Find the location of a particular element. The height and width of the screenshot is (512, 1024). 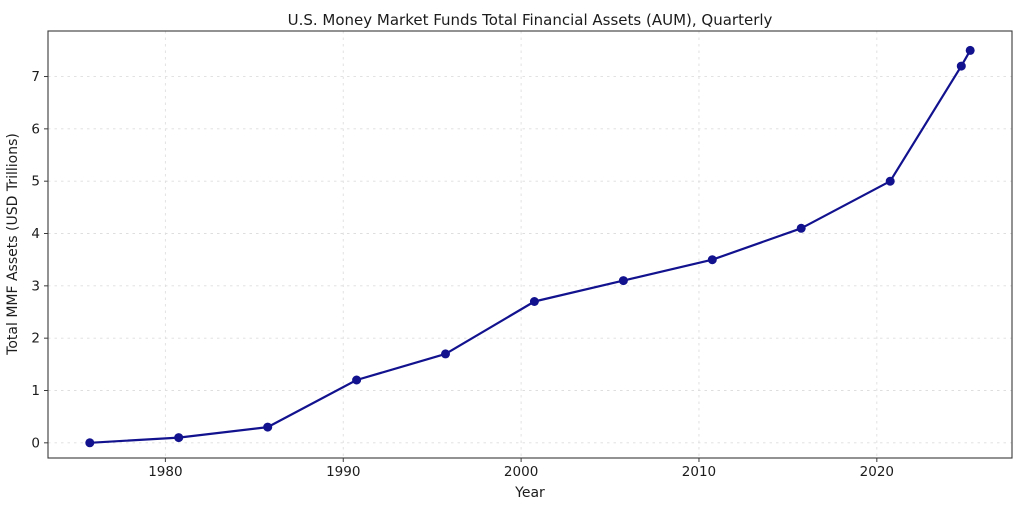

x-tick-label: 2010 is located at coordinates (699, 472).